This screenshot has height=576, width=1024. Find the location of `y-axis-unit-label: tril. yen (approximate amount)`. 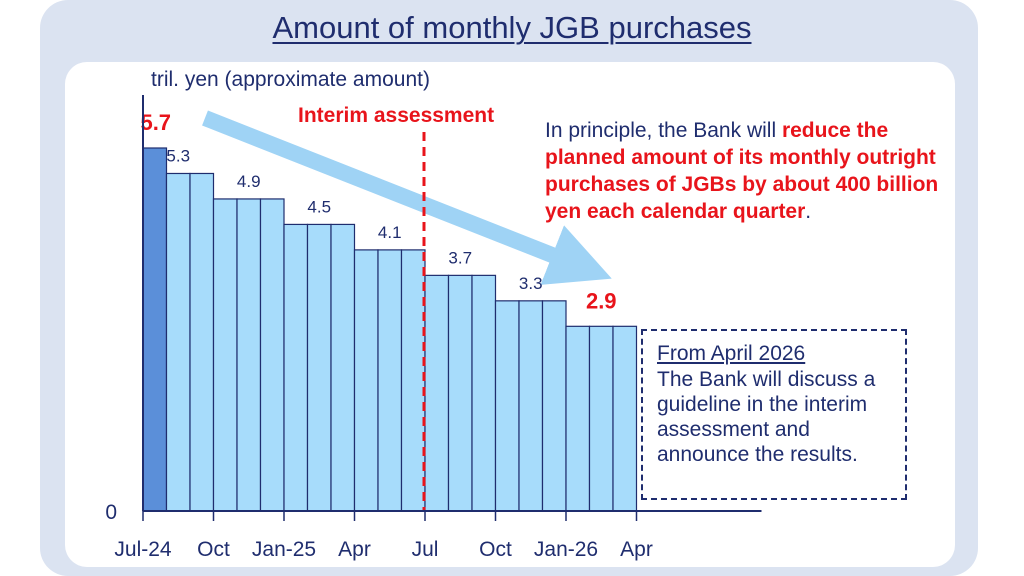

y-axis-unit-label: tril. yen (approximate amount) is located at coordinates (290, 79).